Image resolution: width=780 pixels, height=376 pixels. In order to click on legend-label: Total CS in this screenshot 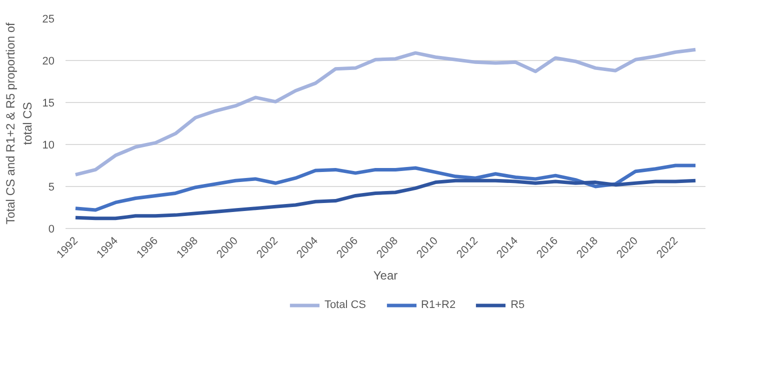, I will do `click(345, 305)`.